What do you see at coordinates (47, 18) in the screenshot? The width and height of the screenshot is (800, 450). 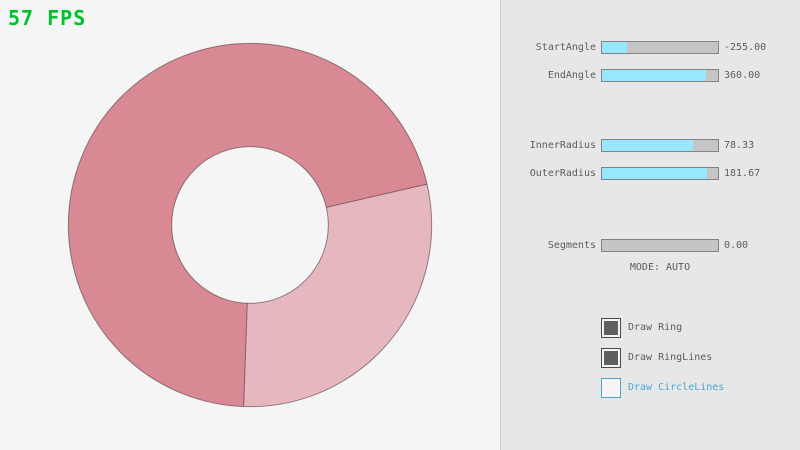 I see `fps-counter: 57 FPS` at bounding box center [47, 18].